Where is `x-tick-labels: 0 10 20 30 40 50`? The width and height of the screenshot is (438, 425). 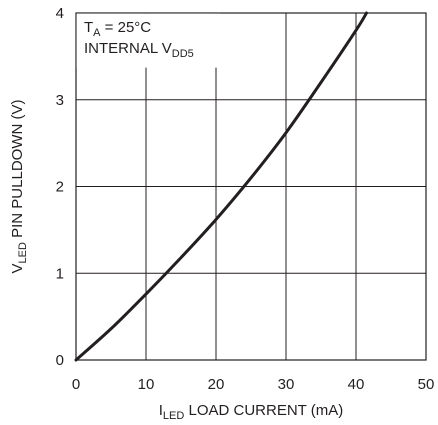
x-tick-labels: 0 10 20 30 40 50 is located at coordinates (253, 384).